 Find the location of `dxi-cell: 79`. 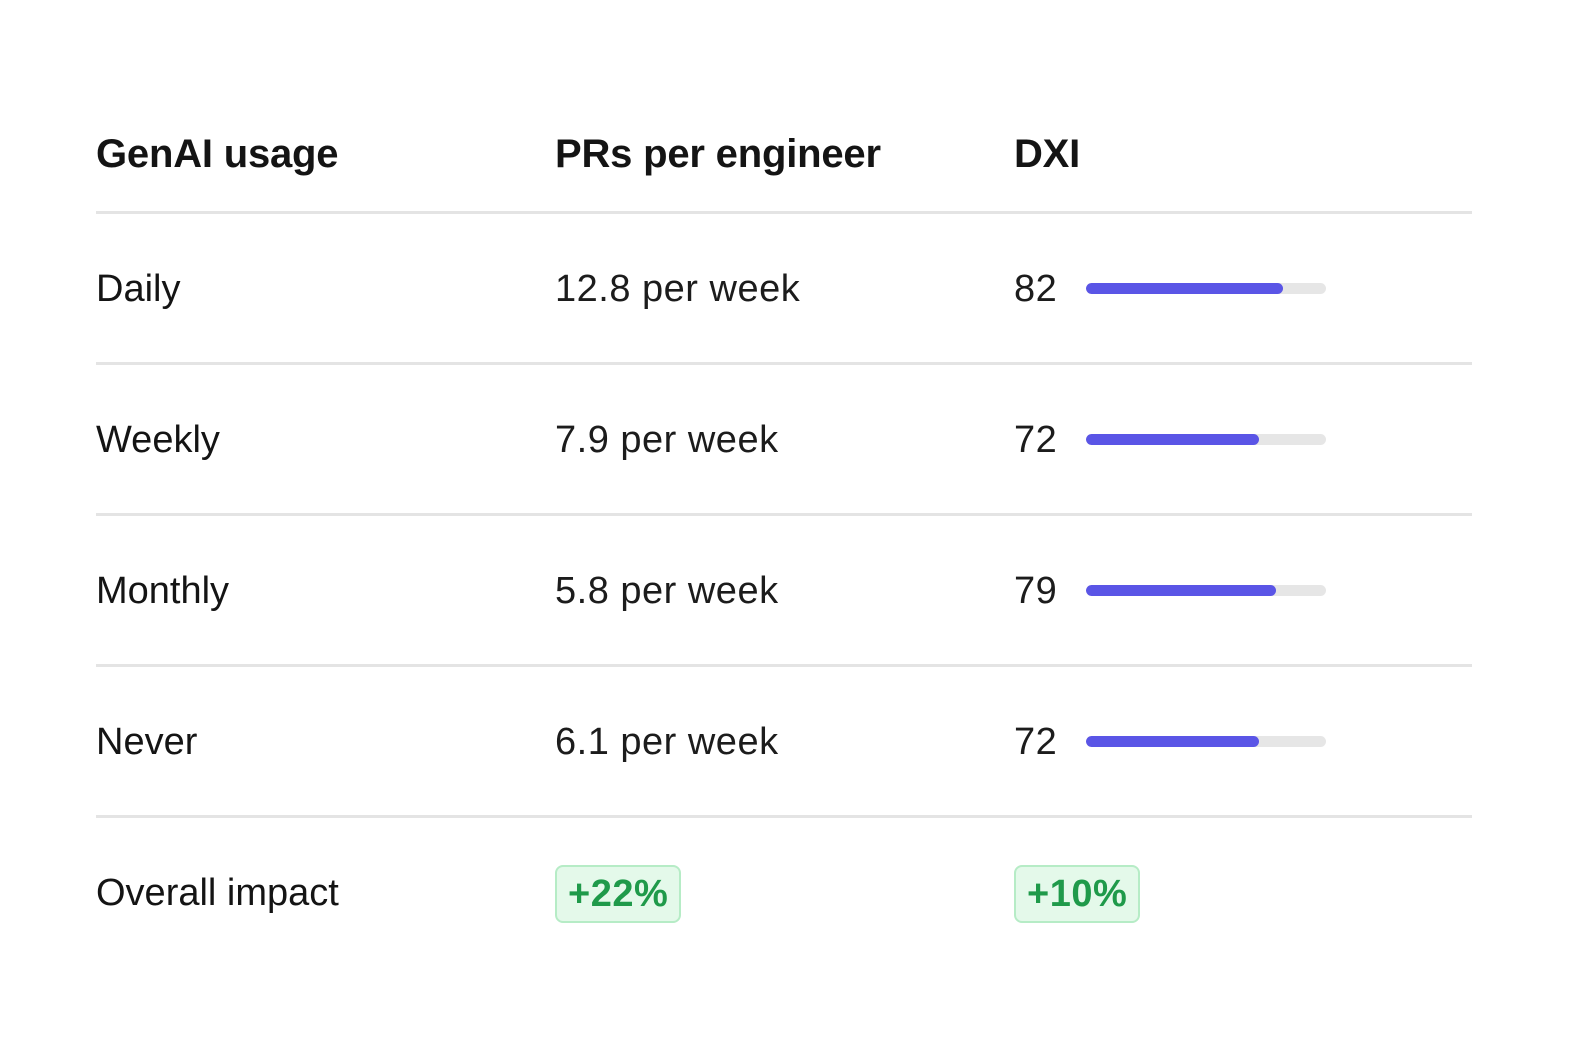

dxi-cell: 79 is located at coordinates (1170, 591).